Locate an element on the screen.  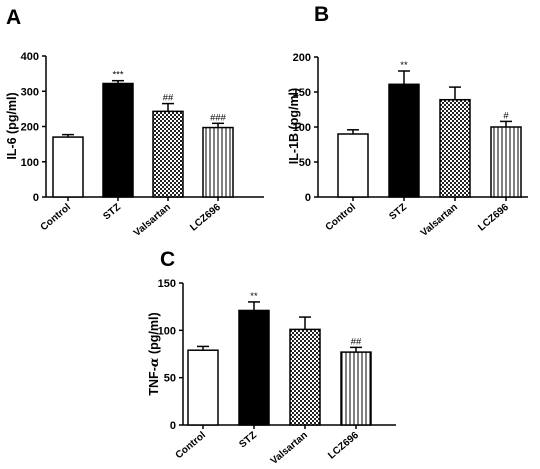
panel-b-category-label-valsartan: Valsartan is located at coordinates (439, 220).